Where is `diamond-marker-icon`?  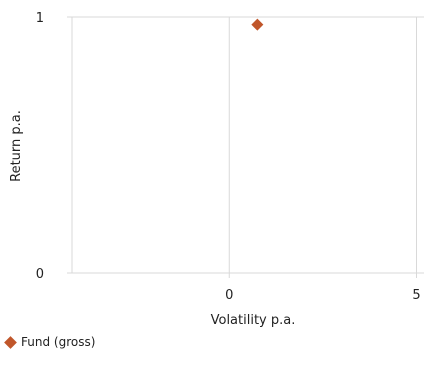 diamond-marker-icon is located at coordinates (10, 342).